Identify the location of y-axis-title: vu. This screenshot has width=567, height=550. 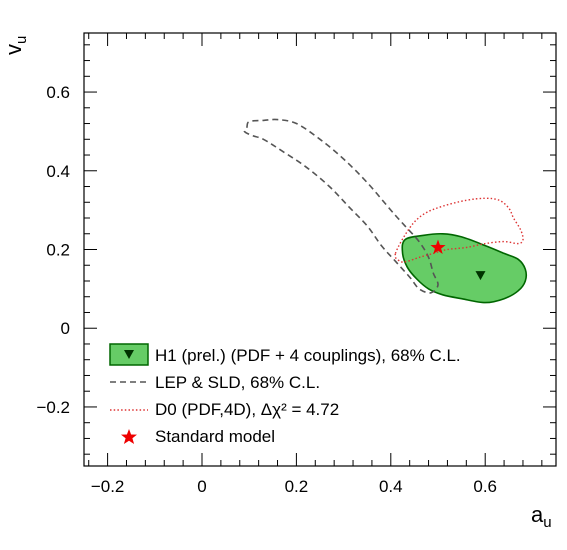
(15, 45).